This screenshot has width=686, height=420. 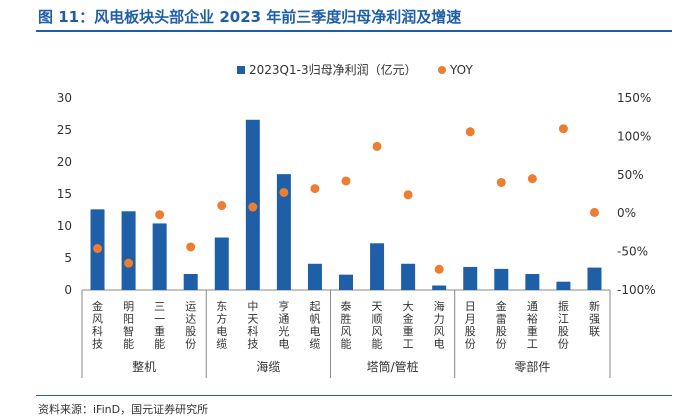 I want to click on category-label: 运达股份, so click(x=190, y=325).